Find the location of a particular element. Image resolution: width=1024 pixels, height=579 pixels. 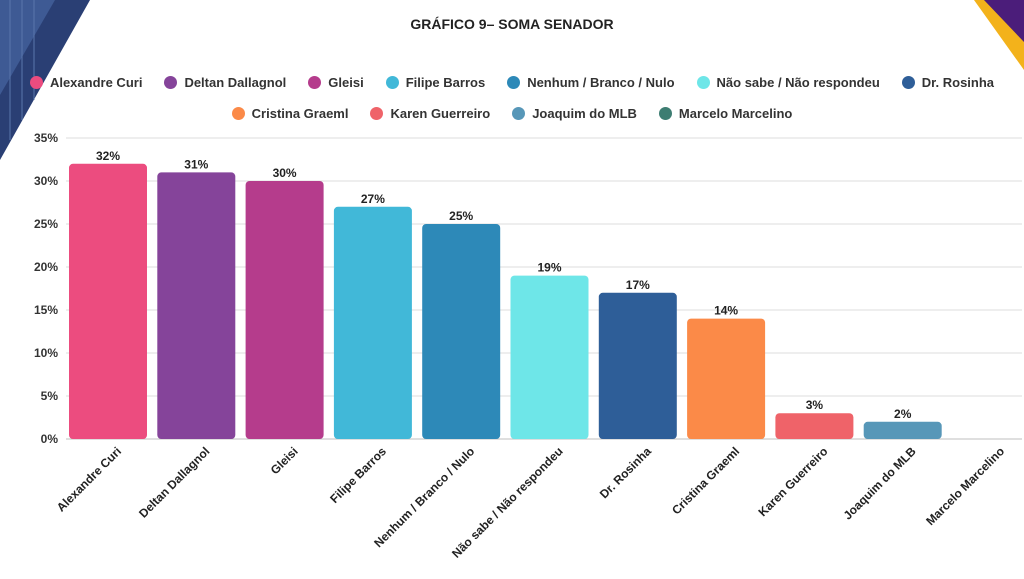

legend-item: Joaquim do MLB is located at coordinates (574, 113).